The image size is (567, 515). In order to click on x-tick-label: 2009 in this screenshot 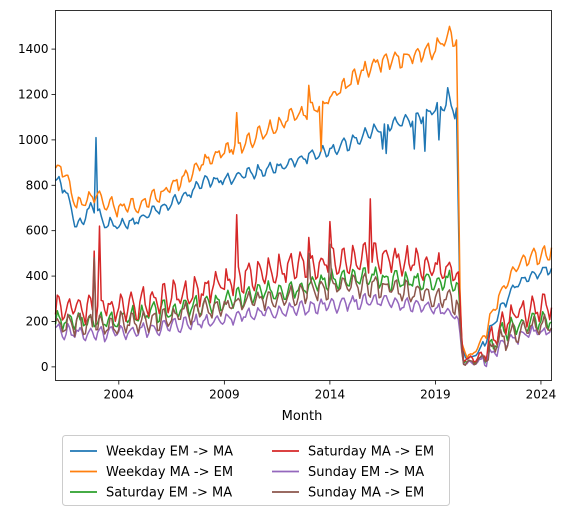, I will do `click(224, 395)`.